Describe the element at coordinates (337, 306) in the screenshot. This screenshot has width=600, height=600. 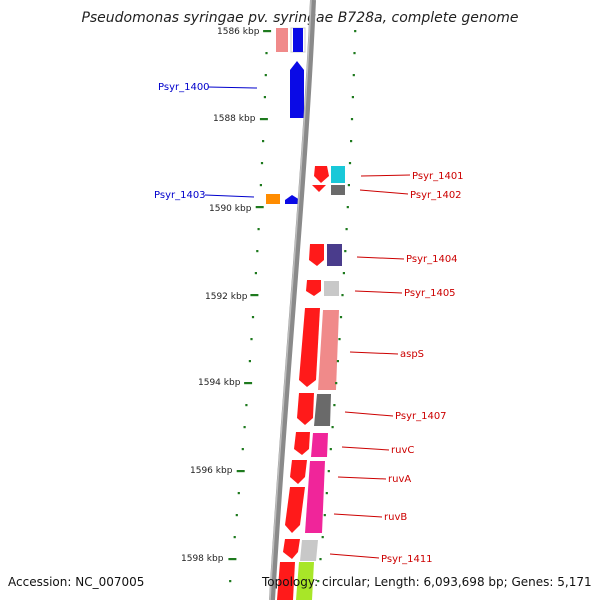
I see `outer-scale-ticks` at that location.